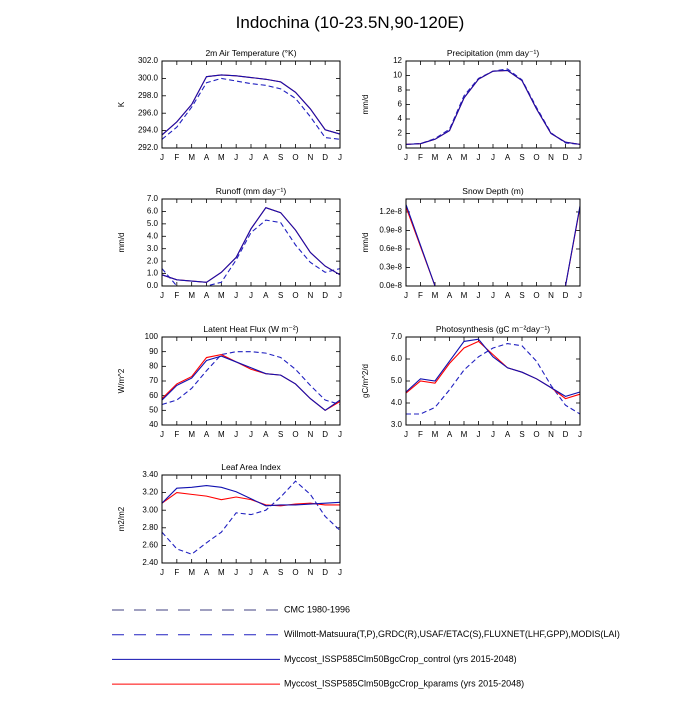 The image size is (700, 705). Describe the element at coordinates (153, 260) in the screenshot. I see `y-tick-label: 2.0` at that location.